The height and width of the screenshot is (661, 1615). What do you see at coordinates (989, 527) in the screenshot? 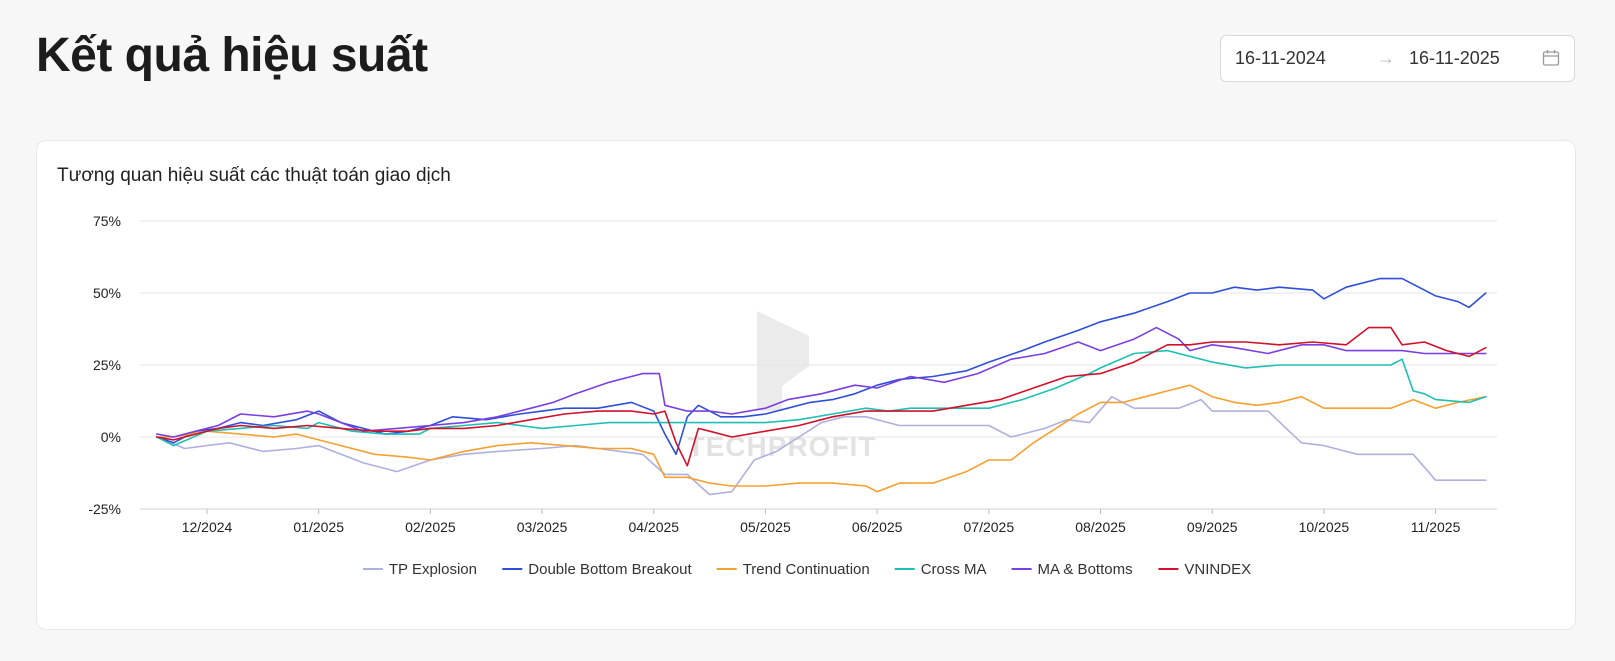
I see `x-tick-label: 07/2025` at bounding box center [989, 527].